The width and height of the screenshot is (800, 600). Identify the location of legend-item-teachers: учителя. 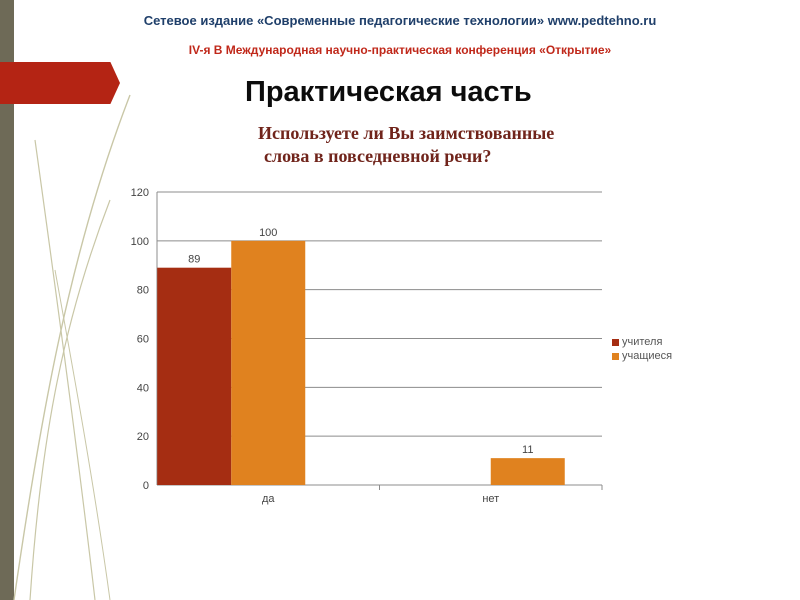
(642, 342).